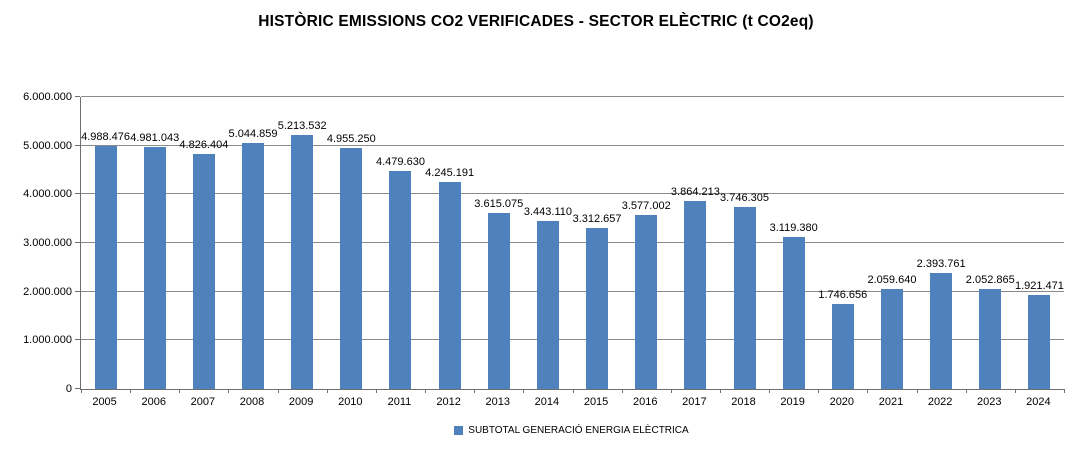 This screenshot has height=451, width=1072. What do you see at coordinates (106, 137) in the screenshot?
I see `bar-data-label: 4.988.476` at bounding box center [106, 137].